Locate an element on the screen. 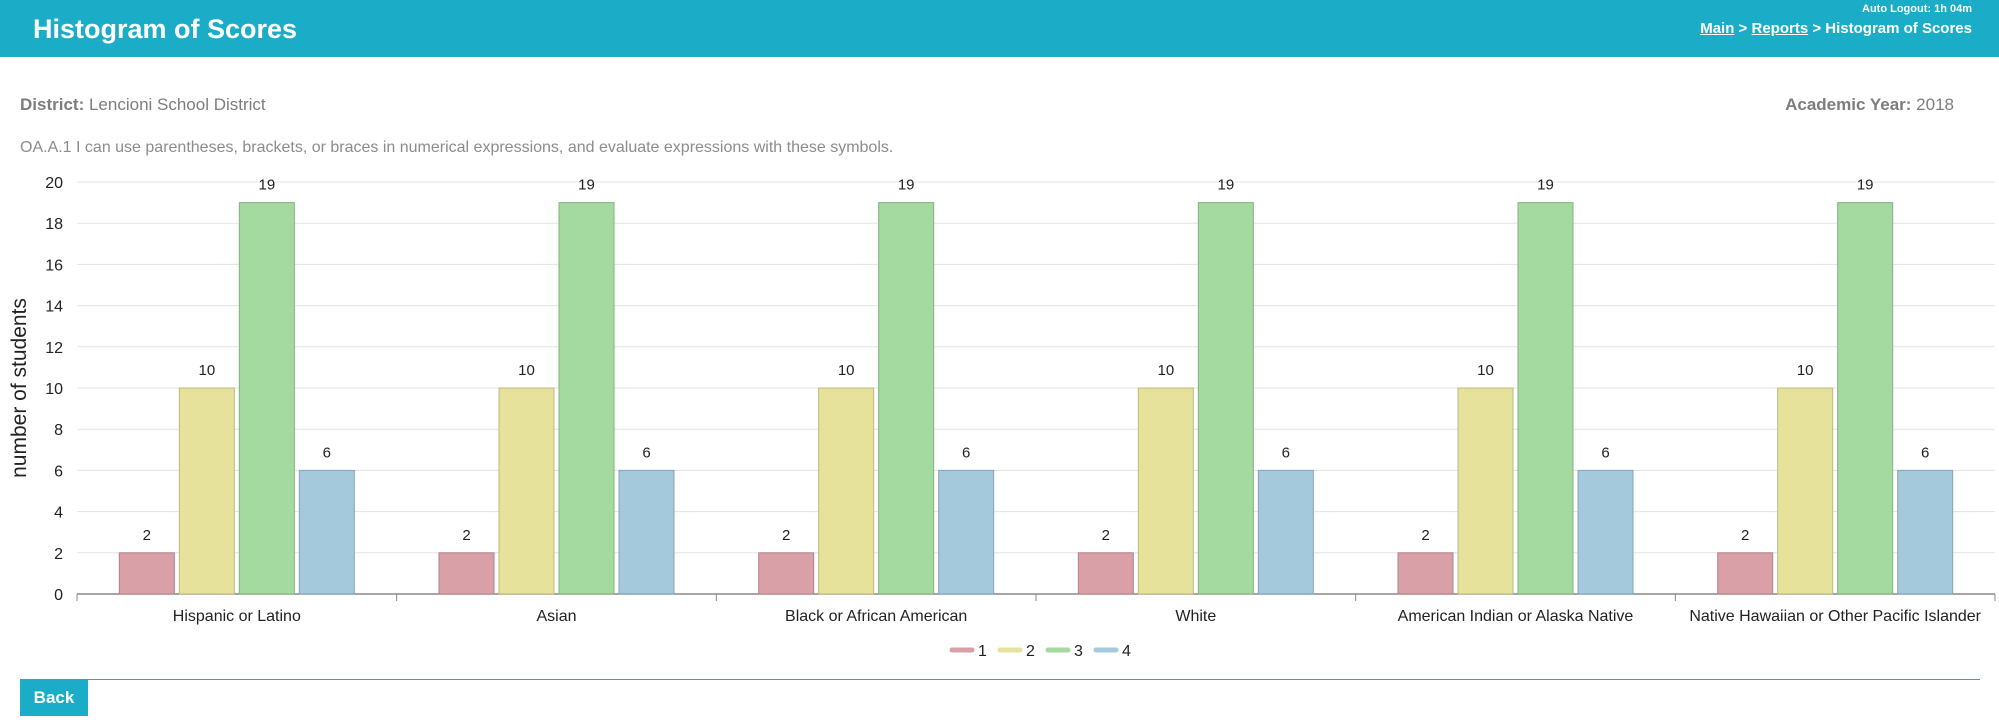 The width and height of the screenshot is (1999, 726). legend-label: 2 is located at coordinates (1030, 651).